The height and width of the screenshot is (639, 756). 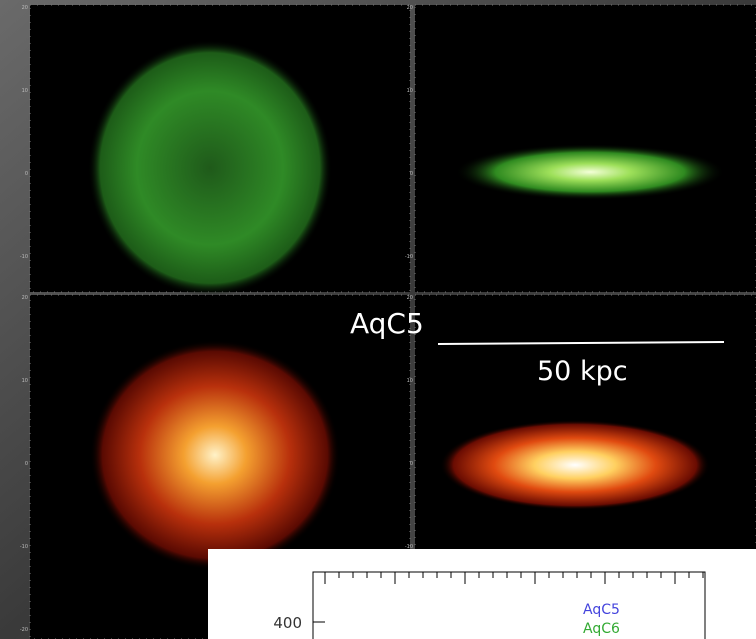 I want to click on legend-entry: AqC6, so click(x=601, y=629).